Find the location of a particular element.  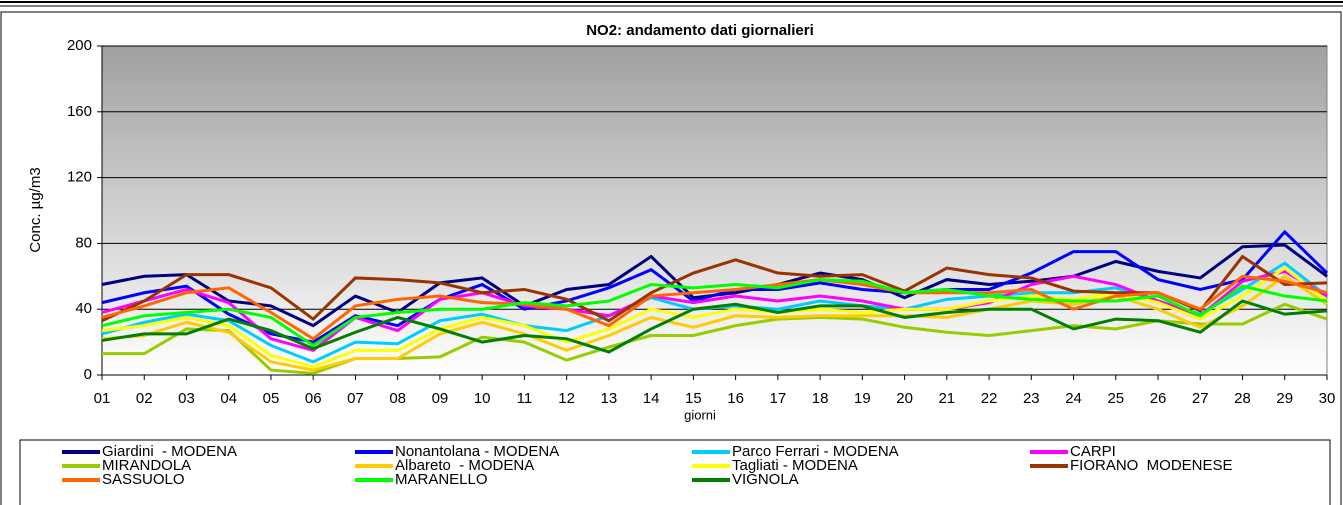

x-tick-label: 23 is located at coordinates (1031, 398).